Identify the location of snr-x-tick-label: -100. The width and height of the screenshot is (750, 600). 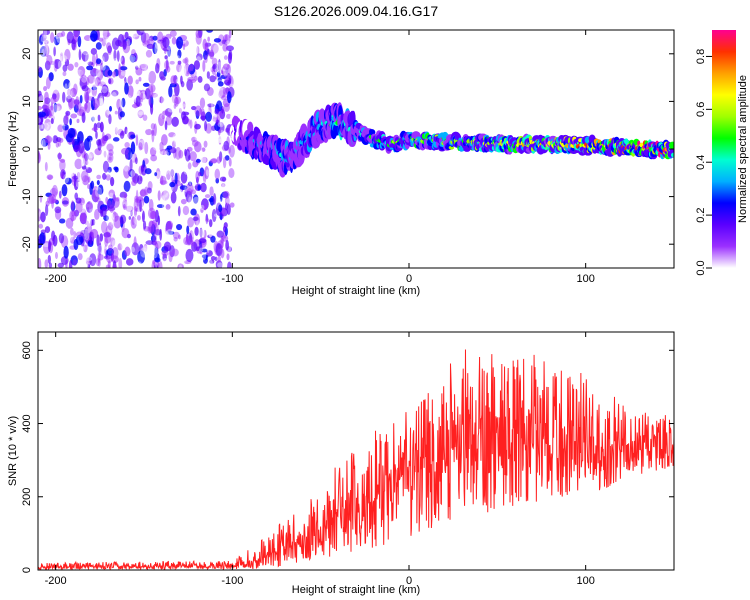
(232, 581).